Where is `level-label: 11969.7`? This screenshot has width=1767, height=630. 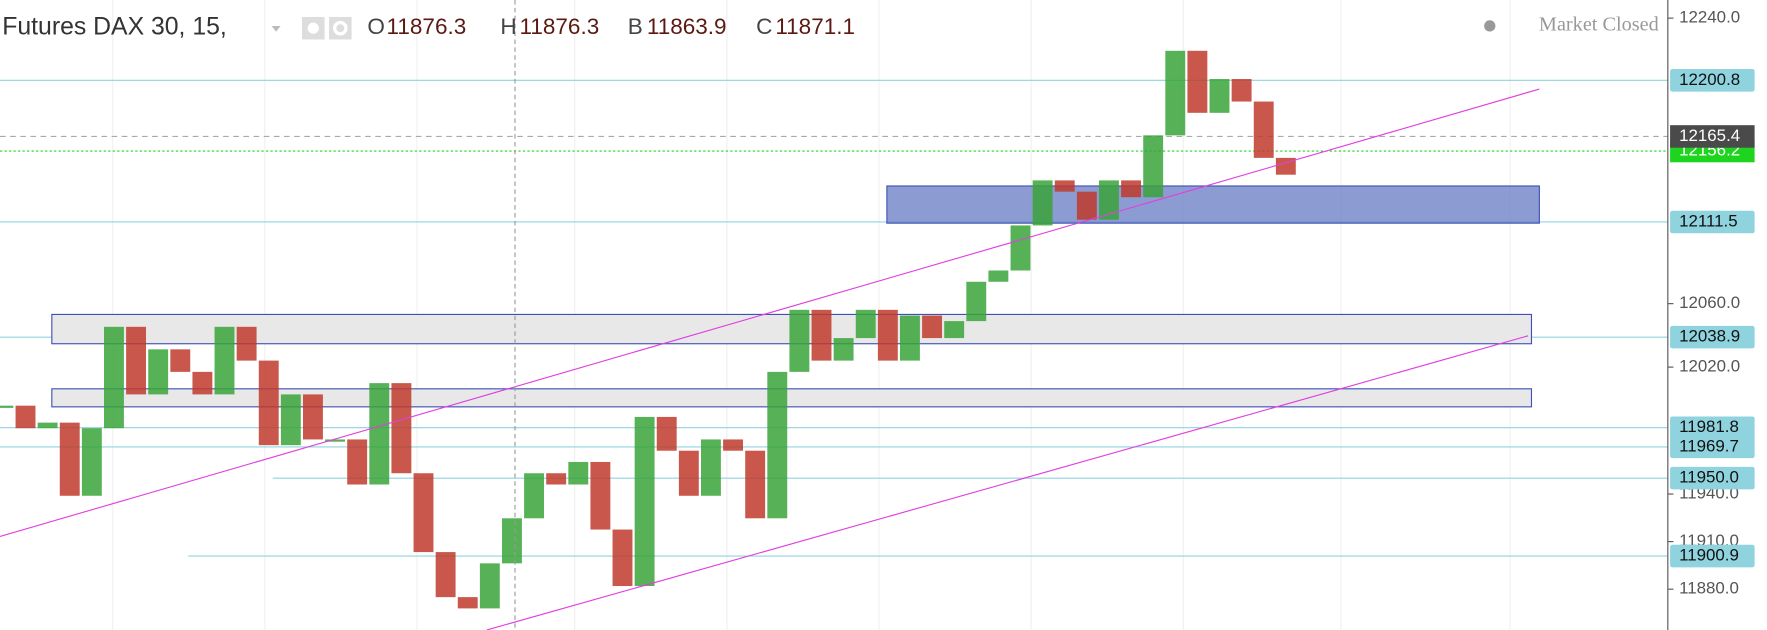 level-label: 11969.7 is located at coordinates (1709, 445).